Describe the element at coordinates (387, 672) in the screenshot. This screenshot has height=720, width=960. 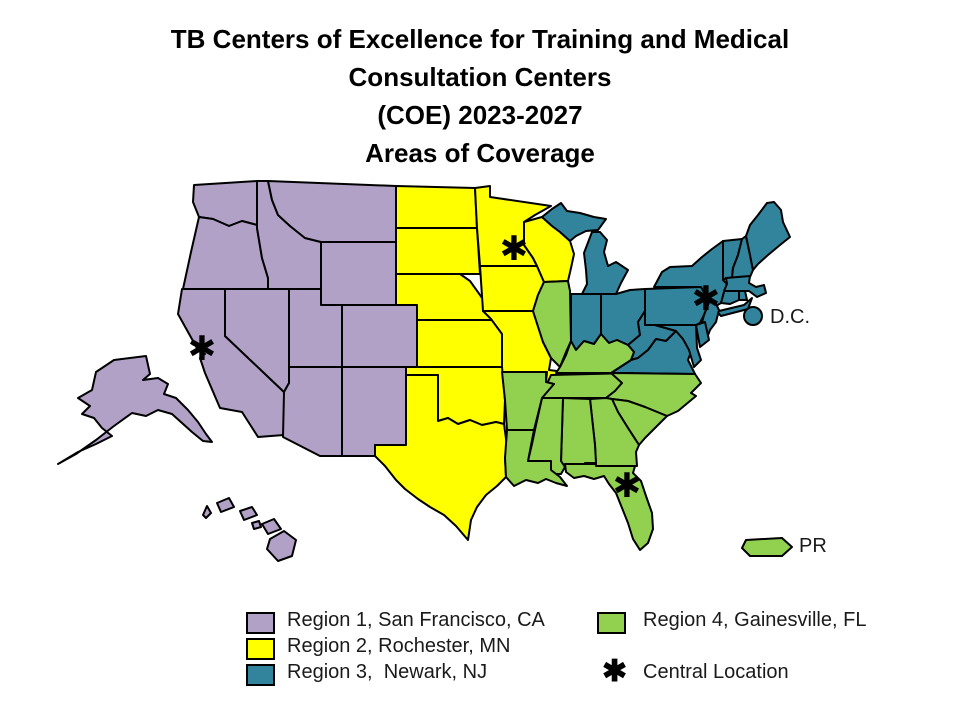
I see `legend-label-region3: Region 3, Newark, NJ` at that location.